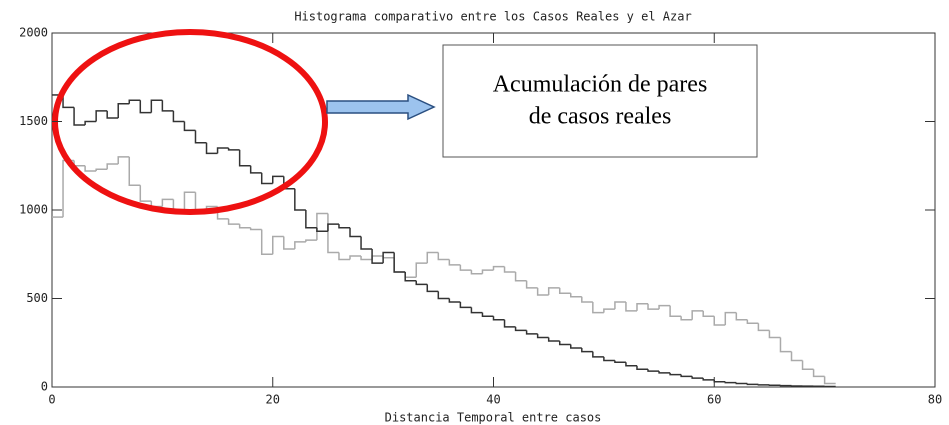 The height and width of the screenshot is (425, 949). I want to click on arrow, so click(381, 107).